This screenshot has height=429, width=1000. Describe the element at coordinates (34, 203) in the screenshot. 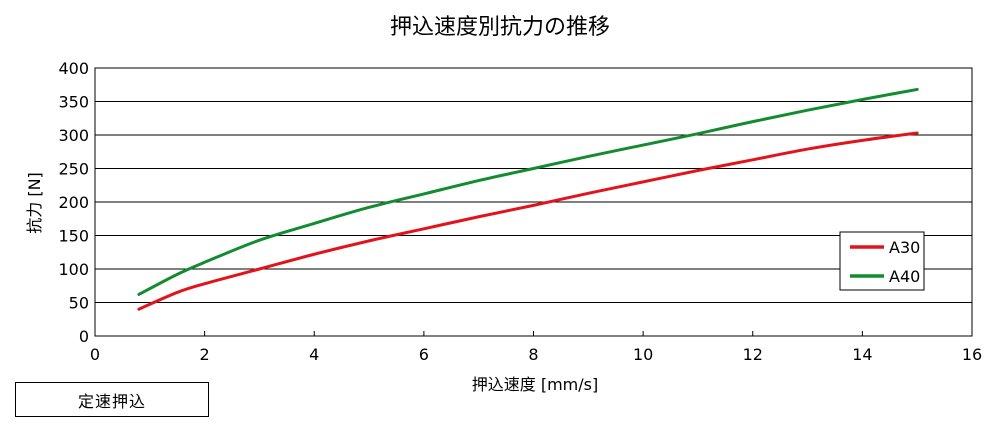

I see `y-axis-label: 抗力 [N]` at that location.